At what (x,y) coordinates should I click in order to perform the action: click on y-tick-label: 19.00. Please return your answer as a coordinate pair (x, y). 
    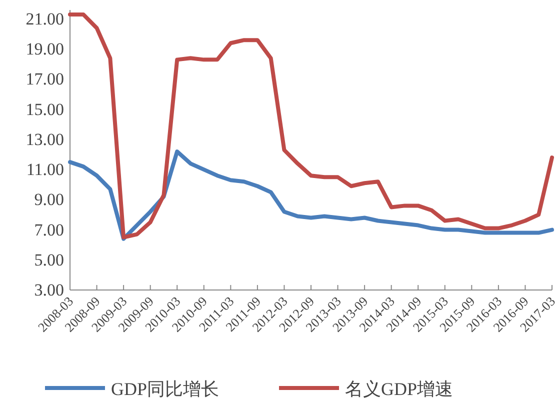
    Looking at the image, I should click on (45, 49).